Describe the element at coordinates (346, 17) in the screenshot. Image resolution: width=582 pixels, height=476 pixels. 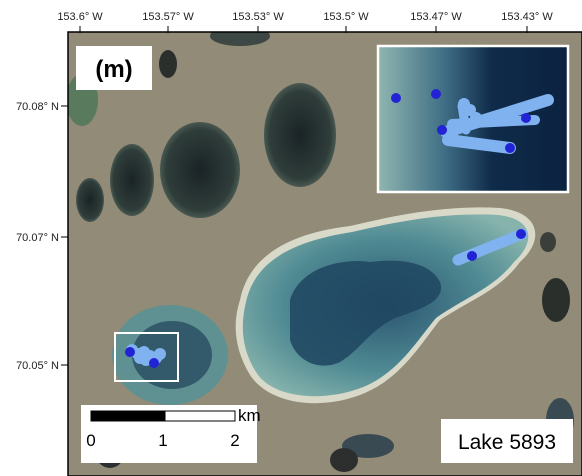
I see `lon-tick-label: 153.5° W` at that location.